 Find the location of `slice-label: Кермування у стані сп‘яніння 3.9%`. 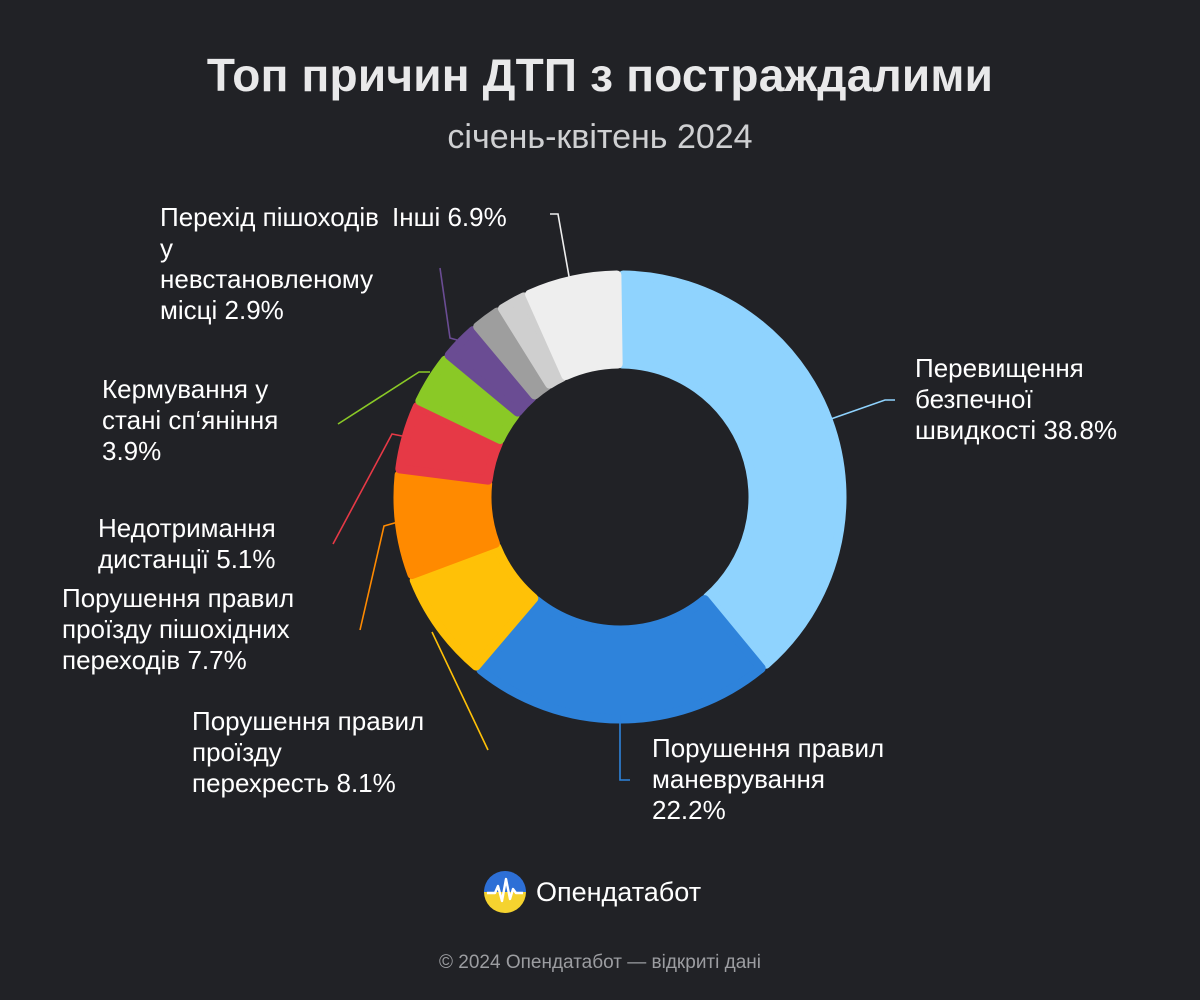

slice-label: Кермування у стані сп‘яніння 3.9% is located at coordinates (190, 420).